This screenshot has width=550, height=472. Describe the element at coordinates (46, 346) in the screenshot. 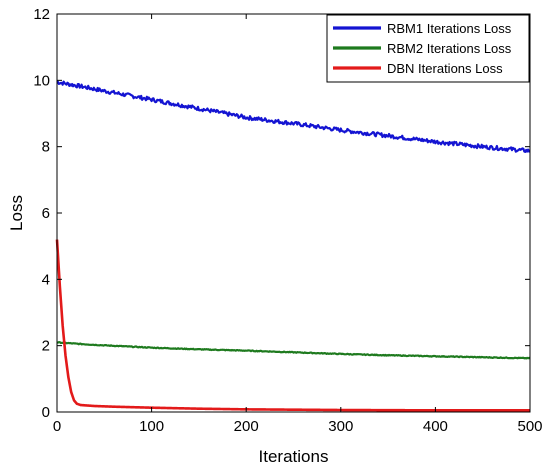

I see `y-tick-label: 2` at that location.